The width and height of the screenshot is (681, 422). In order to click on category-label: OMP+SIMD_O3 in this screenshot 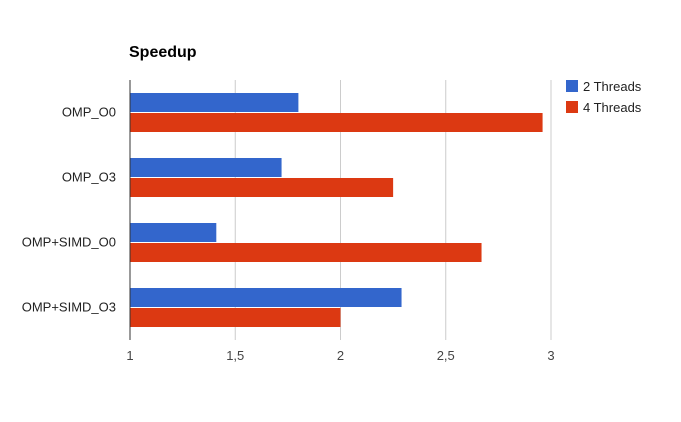, I will do `click(69, 307)`.